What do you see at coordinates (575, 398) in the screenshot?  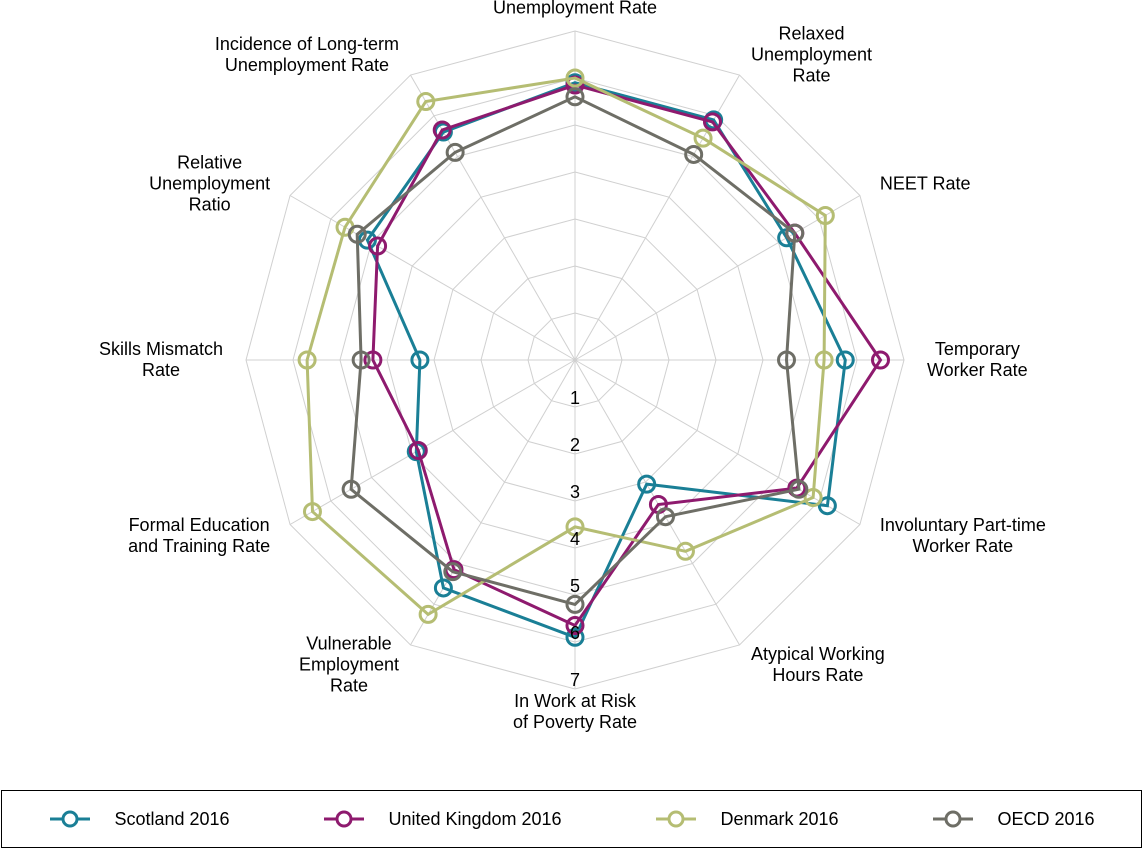 I see `r-tick-label: 1` at bounding box center [575, 398].